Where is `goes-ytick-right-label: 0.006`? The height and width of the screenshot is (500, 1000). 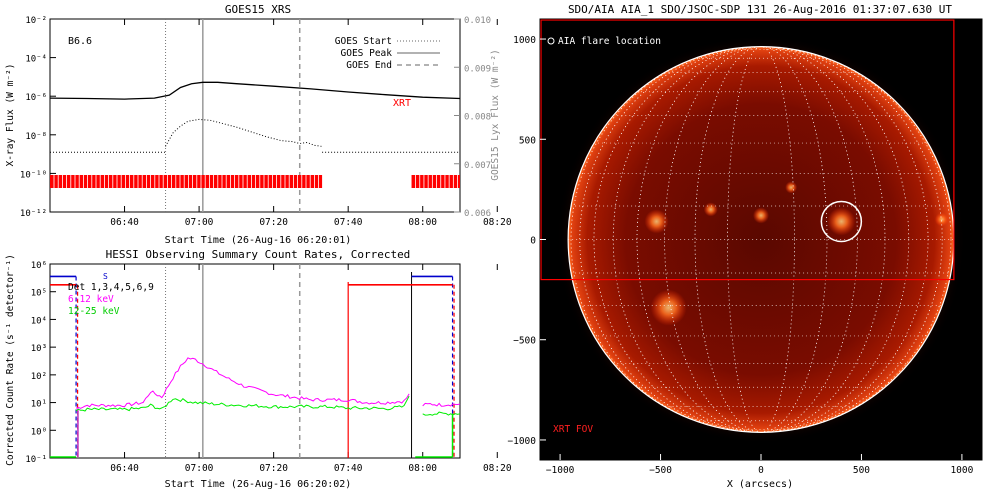
goes-ytick-right-label: 0.006 is located at coordinates (477, 214).